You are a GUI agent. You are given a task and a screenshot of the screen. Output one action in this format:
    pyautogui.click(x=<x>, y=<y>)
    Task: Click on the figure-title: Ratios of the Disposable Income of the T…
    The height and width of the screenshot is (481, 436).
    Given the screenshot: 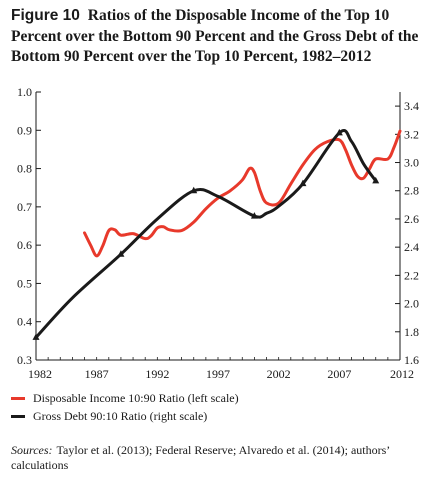 What is the action you would take?
    pyautogui.click(x=215, y=36)
    